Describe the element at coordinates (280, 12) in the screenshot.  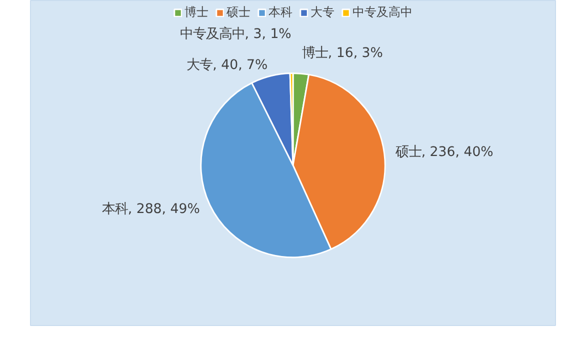
I see `legend-label: 本科` at that location.